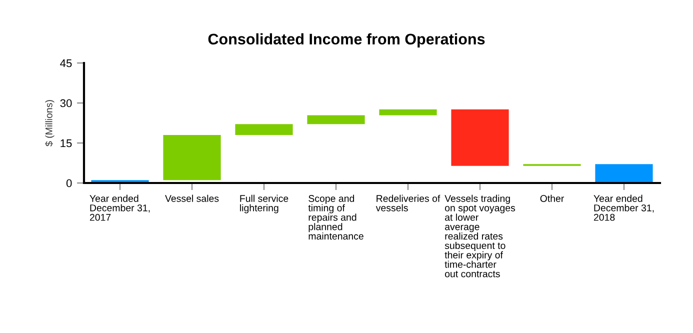 The width and height of the screenshot is (693, 333). I want to click on y-tick-label: 15, so click(66, 143).